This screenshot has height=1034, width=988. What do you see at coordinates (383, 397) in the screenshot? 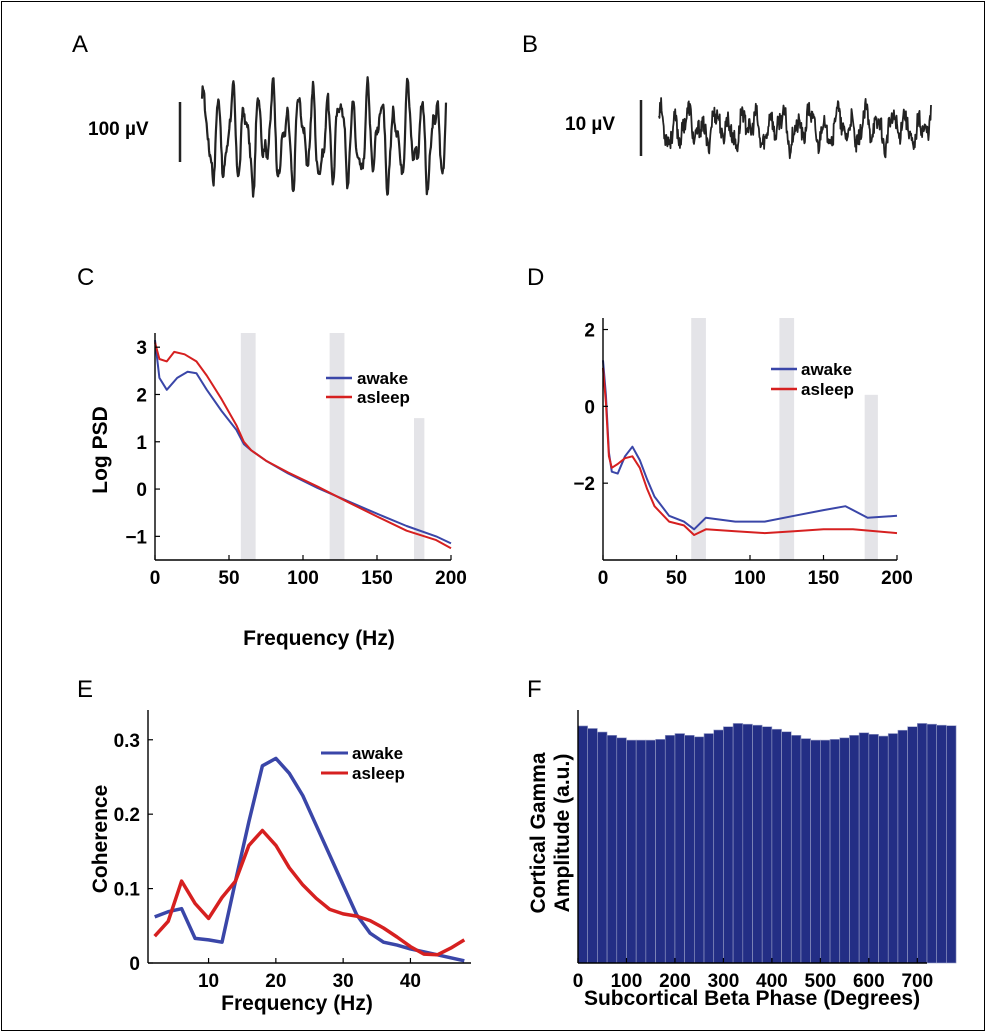
I see `c-legend-asleep: asleep` at bounding box center [383, 397].